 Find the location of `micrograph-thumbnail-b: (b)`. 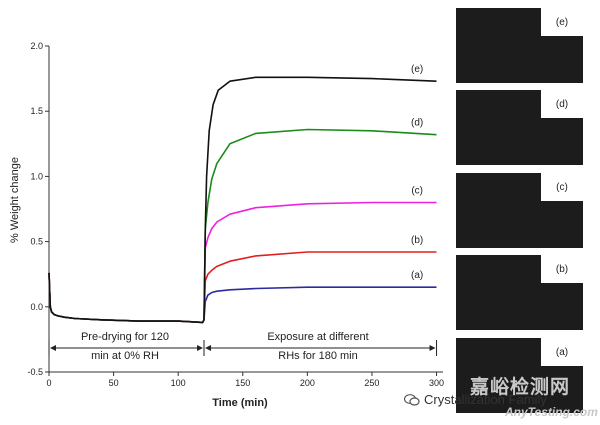

micrograph-thumbnail-b: (b) is located at coordinates (519, 292).